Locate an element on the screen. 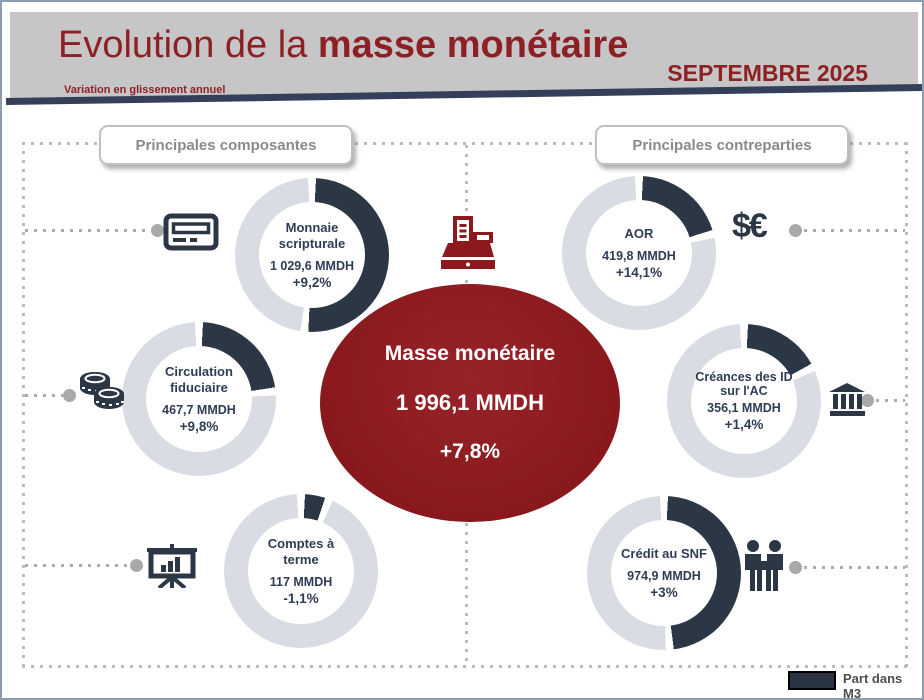 This screenshot has height=700, width=924. donut-title: Circulation fiduciaire is located at coordinates (199, 379).